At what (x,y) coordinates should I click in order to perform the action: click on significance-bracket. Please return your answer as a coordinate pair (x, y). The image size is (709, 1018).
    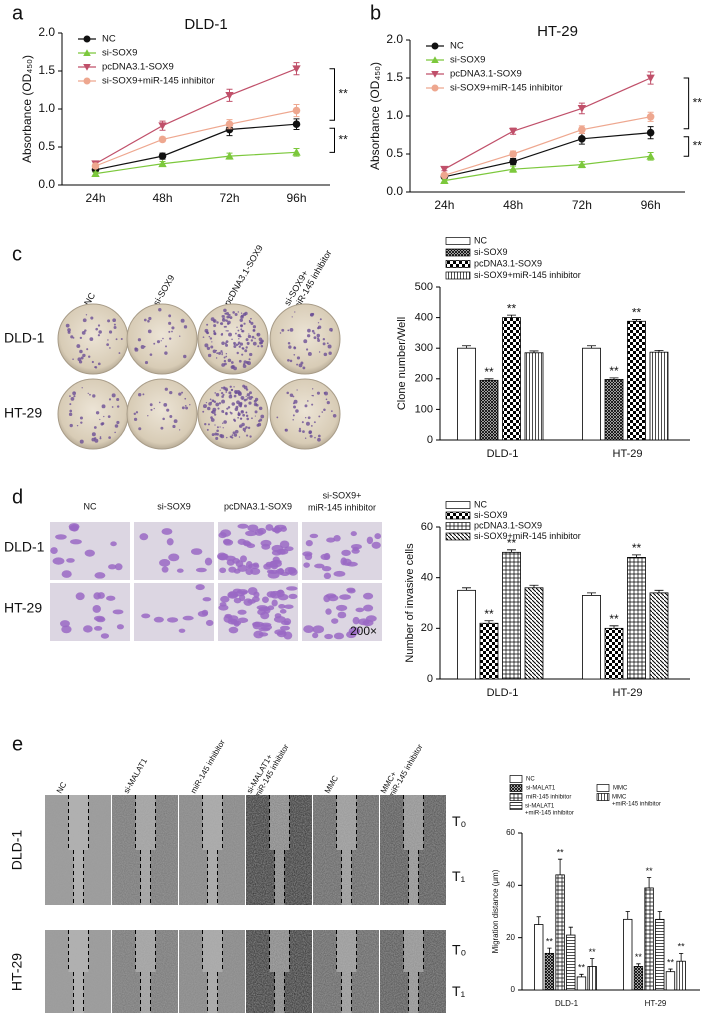
    Looking at the image, I should click on (686, 146).